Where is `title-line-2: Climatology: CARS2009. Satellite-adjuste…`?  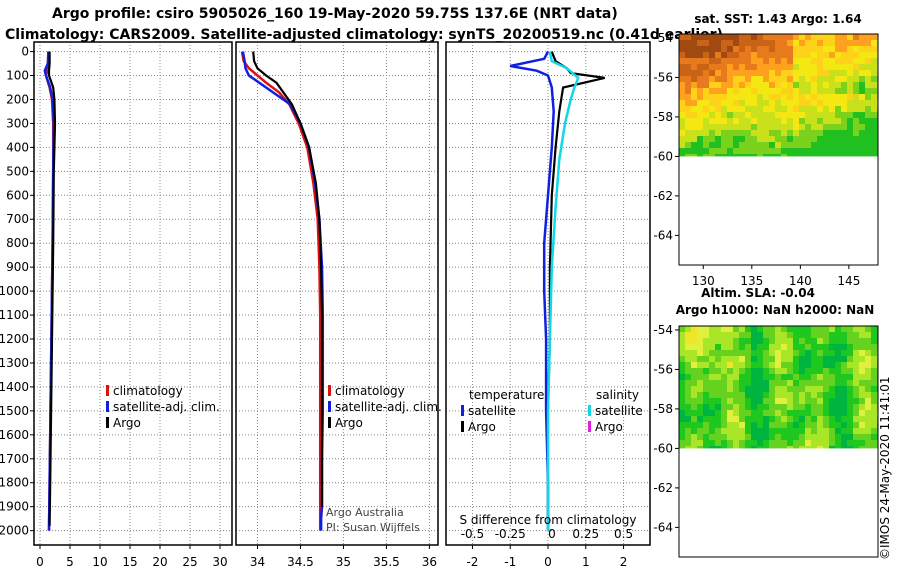 title-line-2: Climatology: CARS2009. Satellite-adjuste… is located at coordinates (364, 35).